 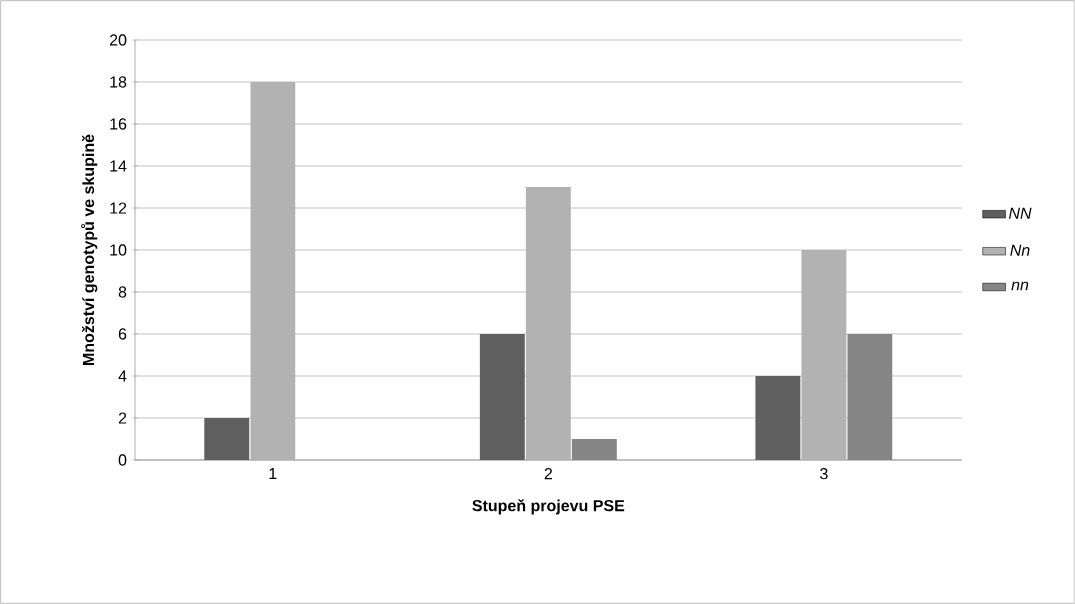 What do you see at coordinates (118, 250) in the screenshot?
I see `y-tick-label: 10` at bounding box center [118, 250].